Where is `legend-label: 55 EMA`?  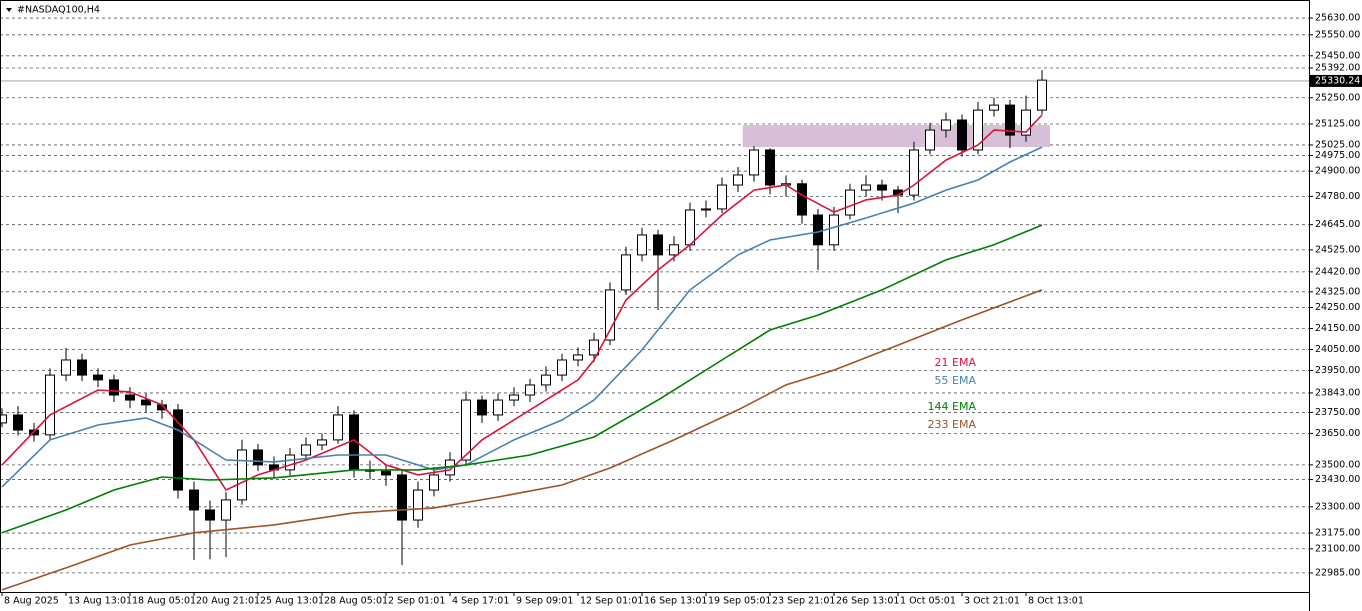 legend-label: 55 EMA is located at coordinates (956, 380).